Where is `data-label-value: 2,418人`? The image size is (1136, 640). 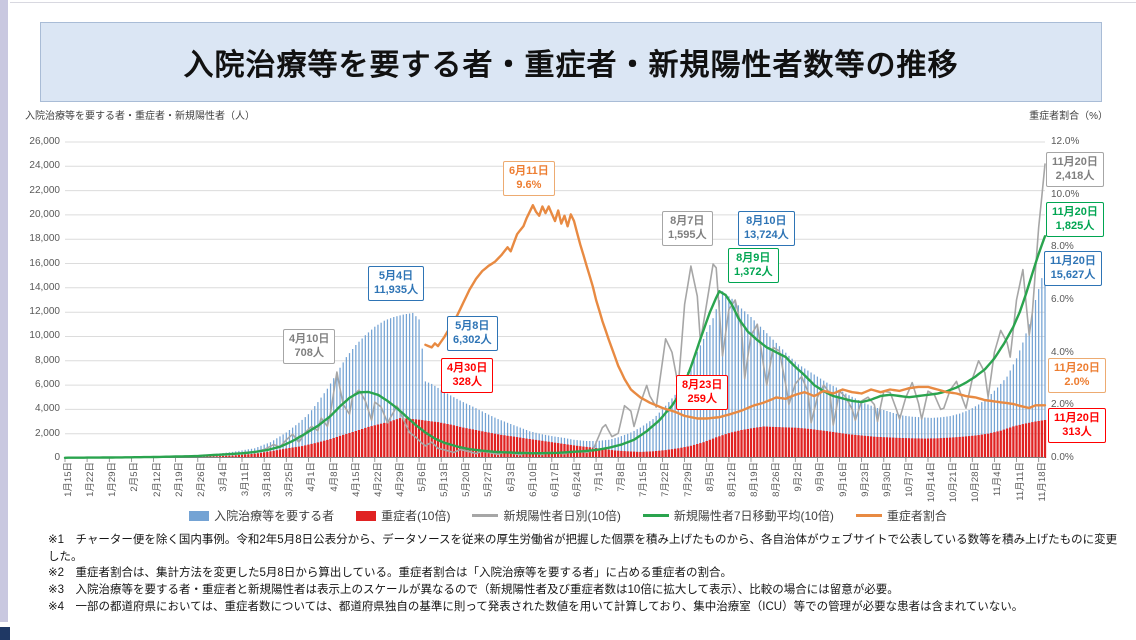
data-label-value: 2,418人 is located at coordinates (1075, 176).